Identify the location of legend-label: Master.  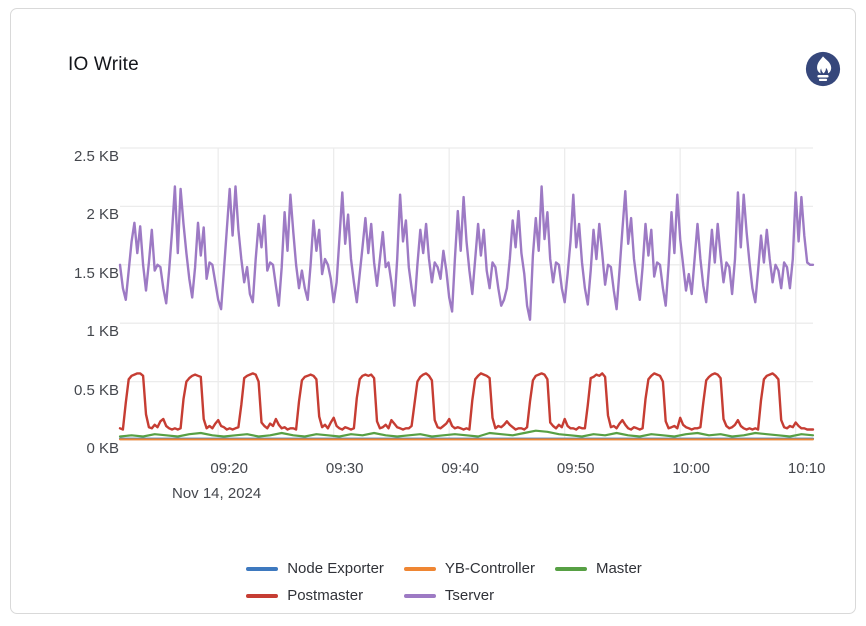
(618, 568).